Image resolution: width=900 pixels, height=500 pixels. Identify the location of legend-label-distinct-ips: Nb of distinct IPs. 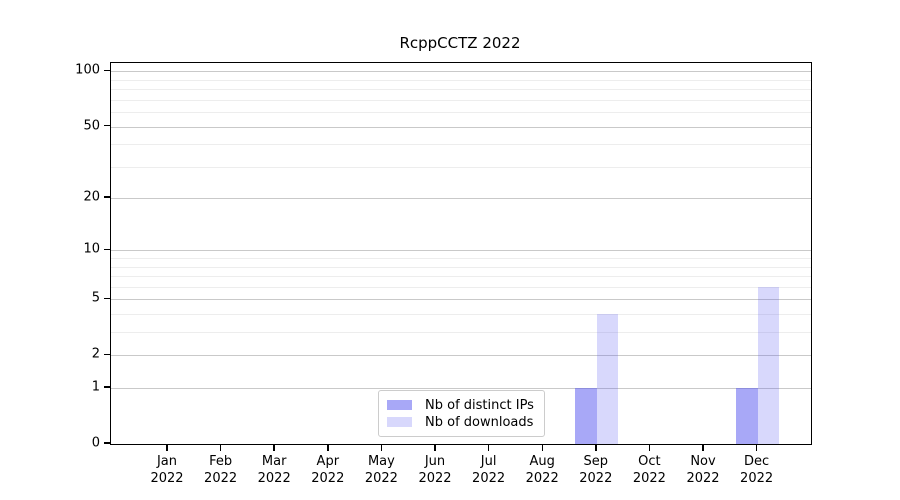
(479, 405).